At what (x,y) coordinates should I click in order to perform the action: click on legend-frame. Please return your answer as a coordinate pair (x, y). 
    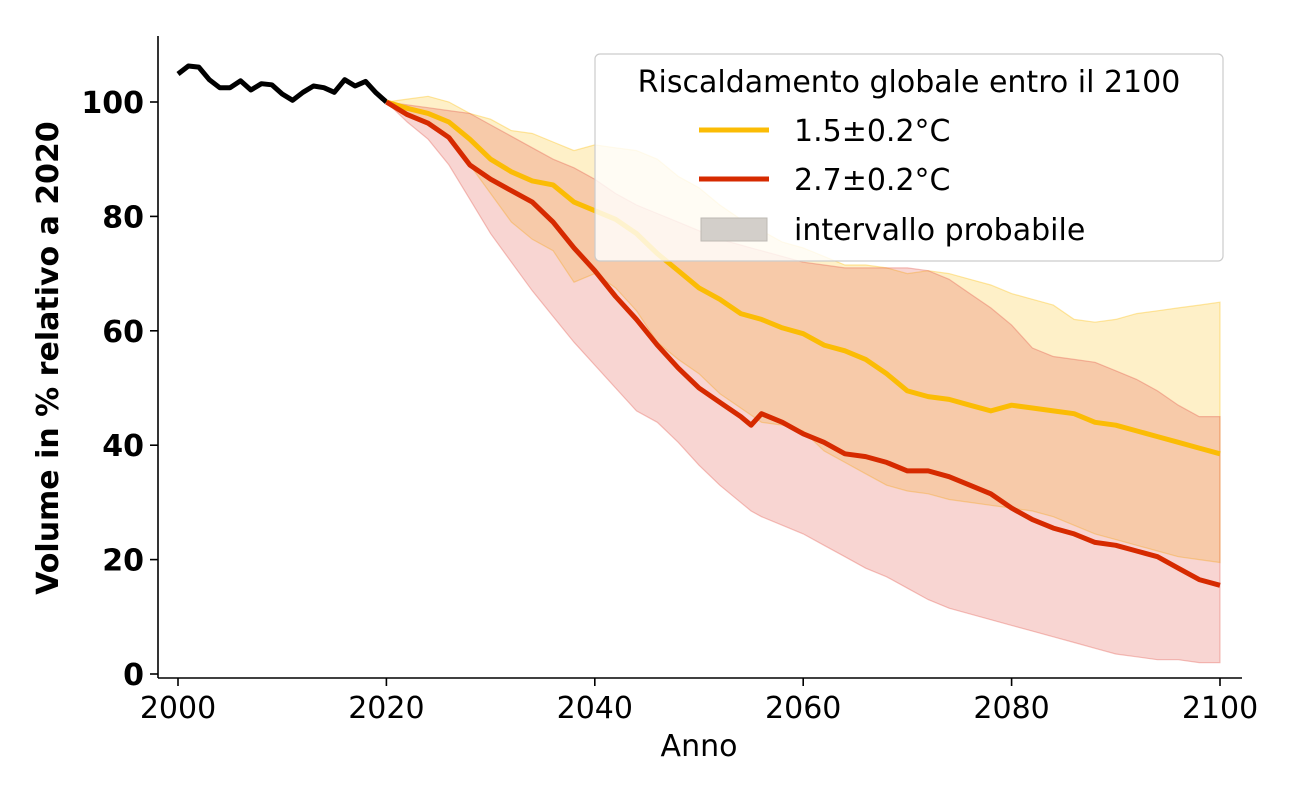
    Looking at the image, I should click on (909, 157).